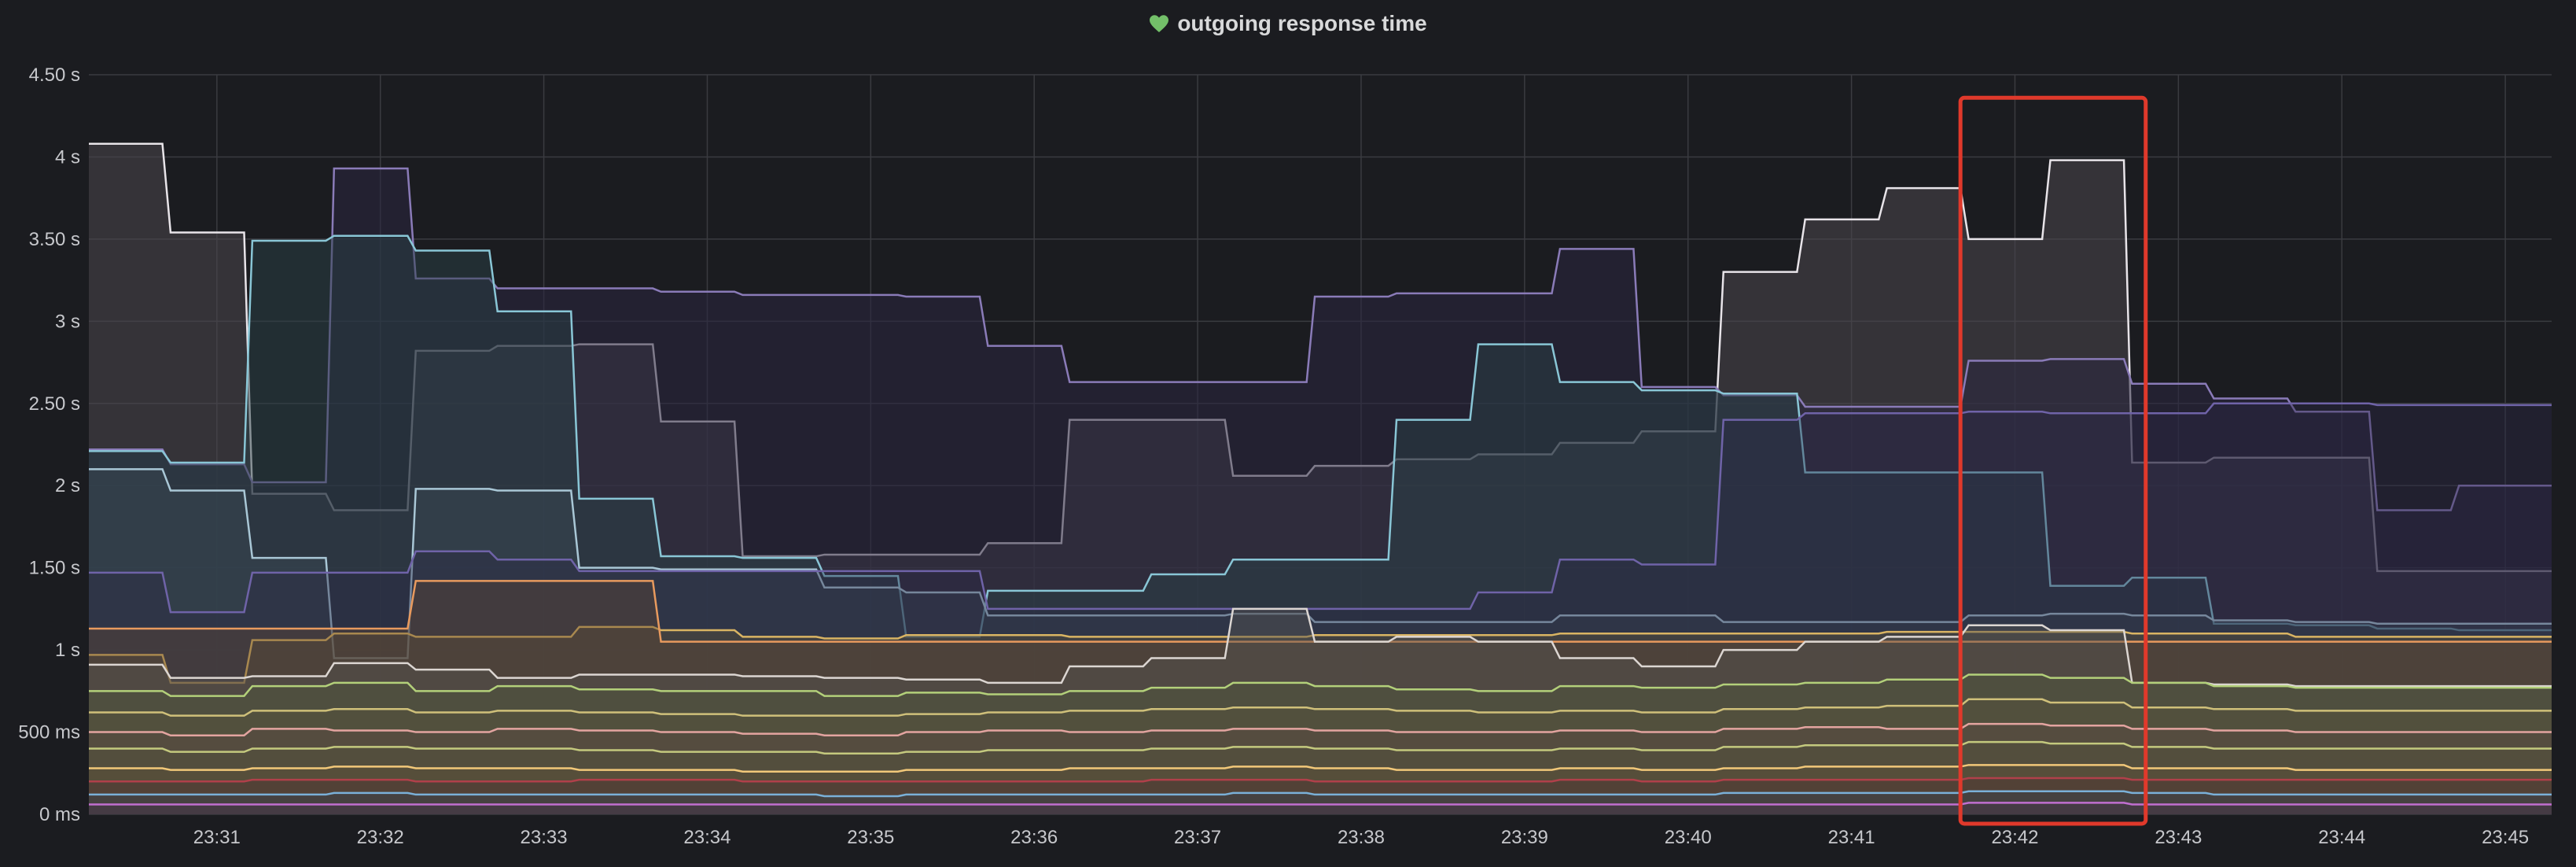 The width and height of the screenshot is (2576, 867). Describe the element at coordinates (54, 75) in the screenshot. I see `y-tick-label: 4.50 s` at that location.